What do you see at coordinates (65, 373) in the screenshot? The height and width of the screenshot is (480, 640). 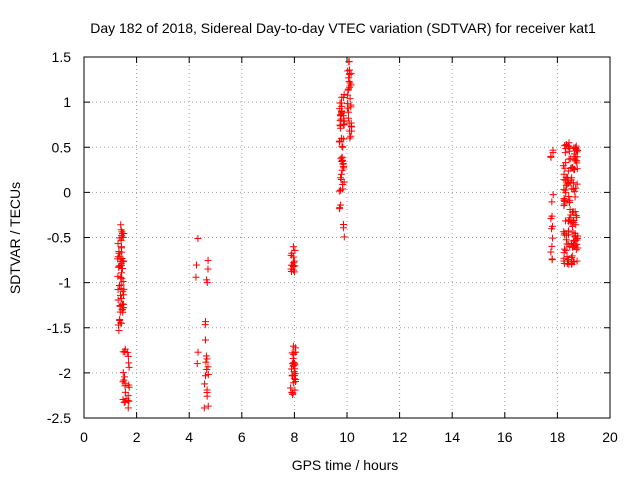 I see `y-tick-label: -2` at bounding box center [65, 373].